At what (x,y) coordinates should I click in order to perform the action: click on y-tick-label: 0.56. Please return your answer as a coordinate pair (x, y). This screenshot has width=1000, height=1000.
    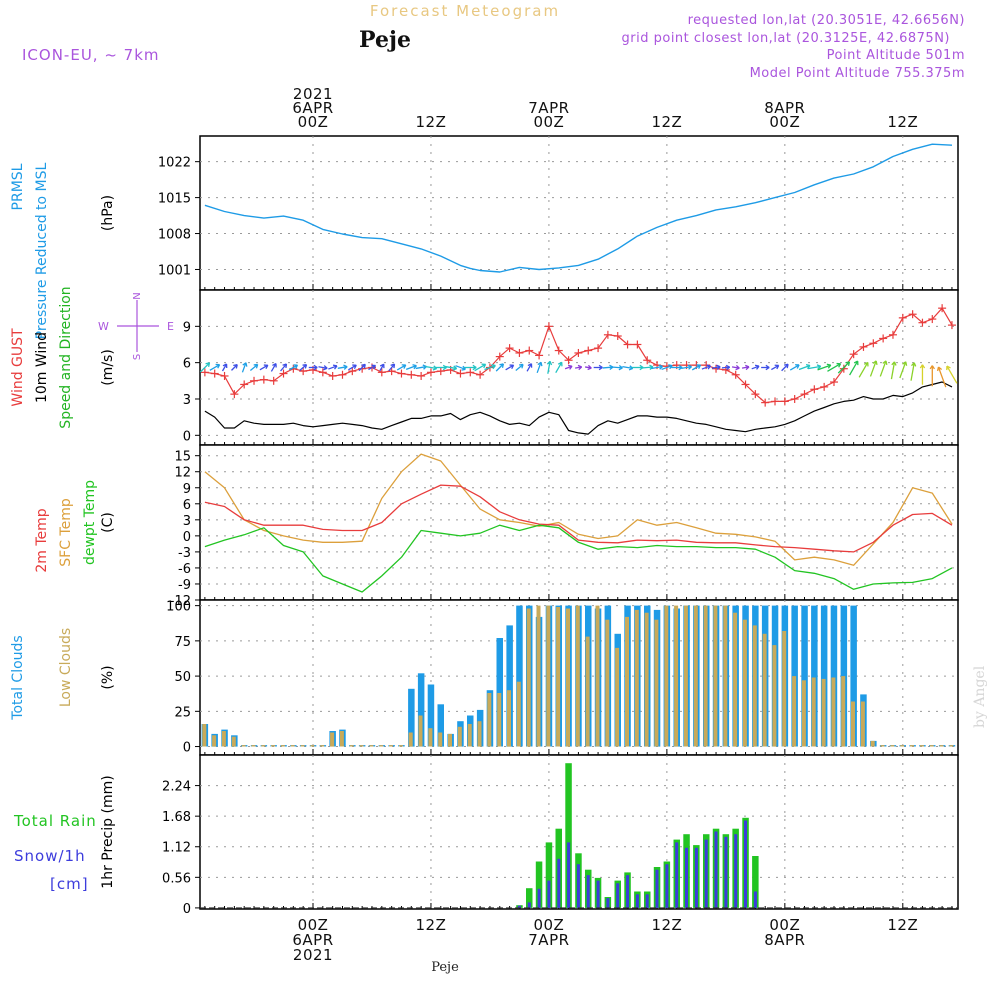
    Looking at the image, I should click on (176, 878).